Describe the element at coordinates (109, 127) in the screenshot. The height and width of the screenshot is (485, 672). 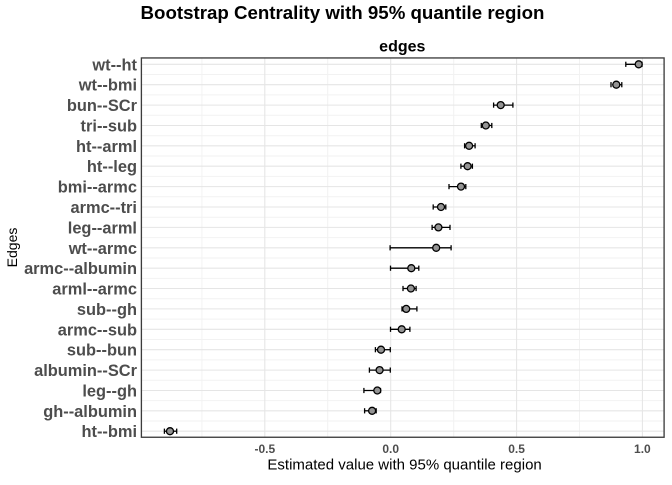
I see `svg-text: tri--sub` at that location.